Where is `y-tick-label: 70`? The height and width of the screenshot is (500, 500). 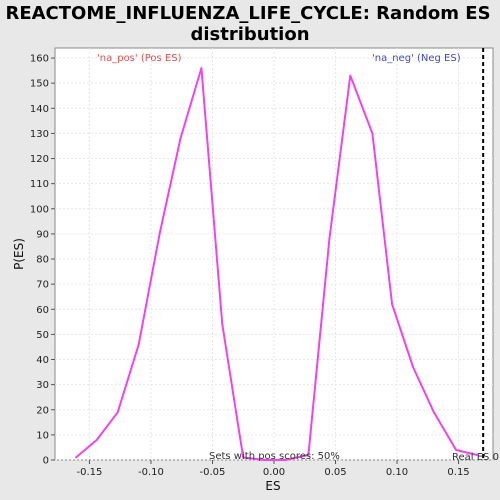 y-tick-label: 70 is located at coordinates (42, 285).